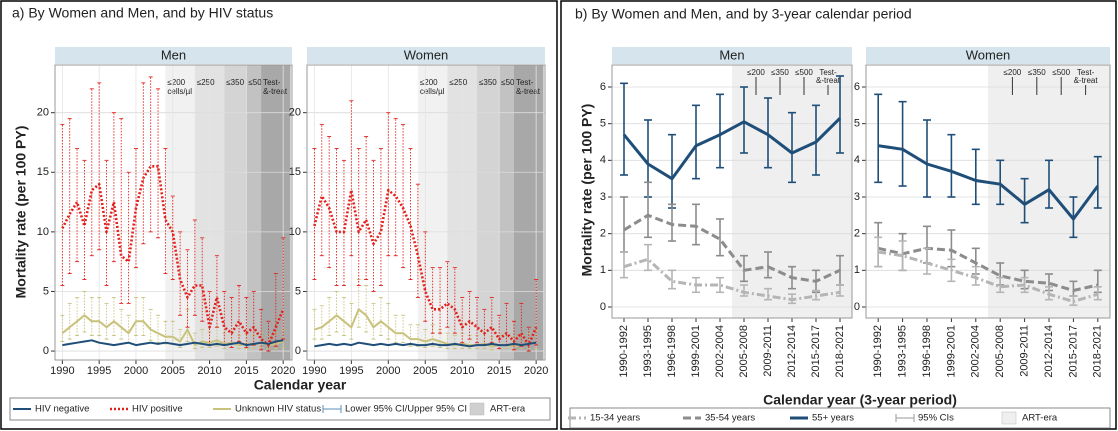 This screenshot has width=1118, height=431. Describe the element at coordinates (43, 172) in the screenshot. I see `y-tick-label: 15` at that location.